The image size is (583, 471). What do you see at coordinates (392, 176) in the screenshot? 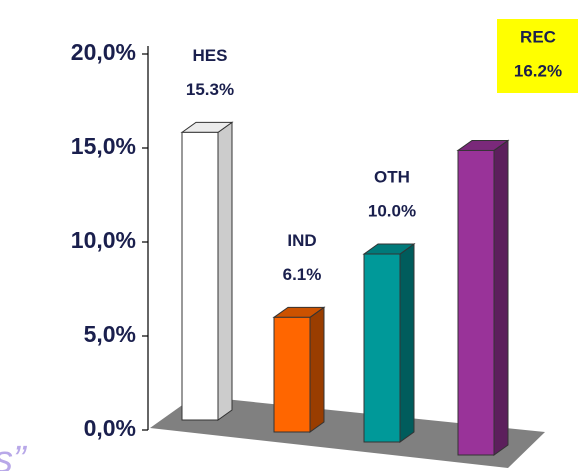
I see `category-label: OTH` at bounding box center [392, 176].